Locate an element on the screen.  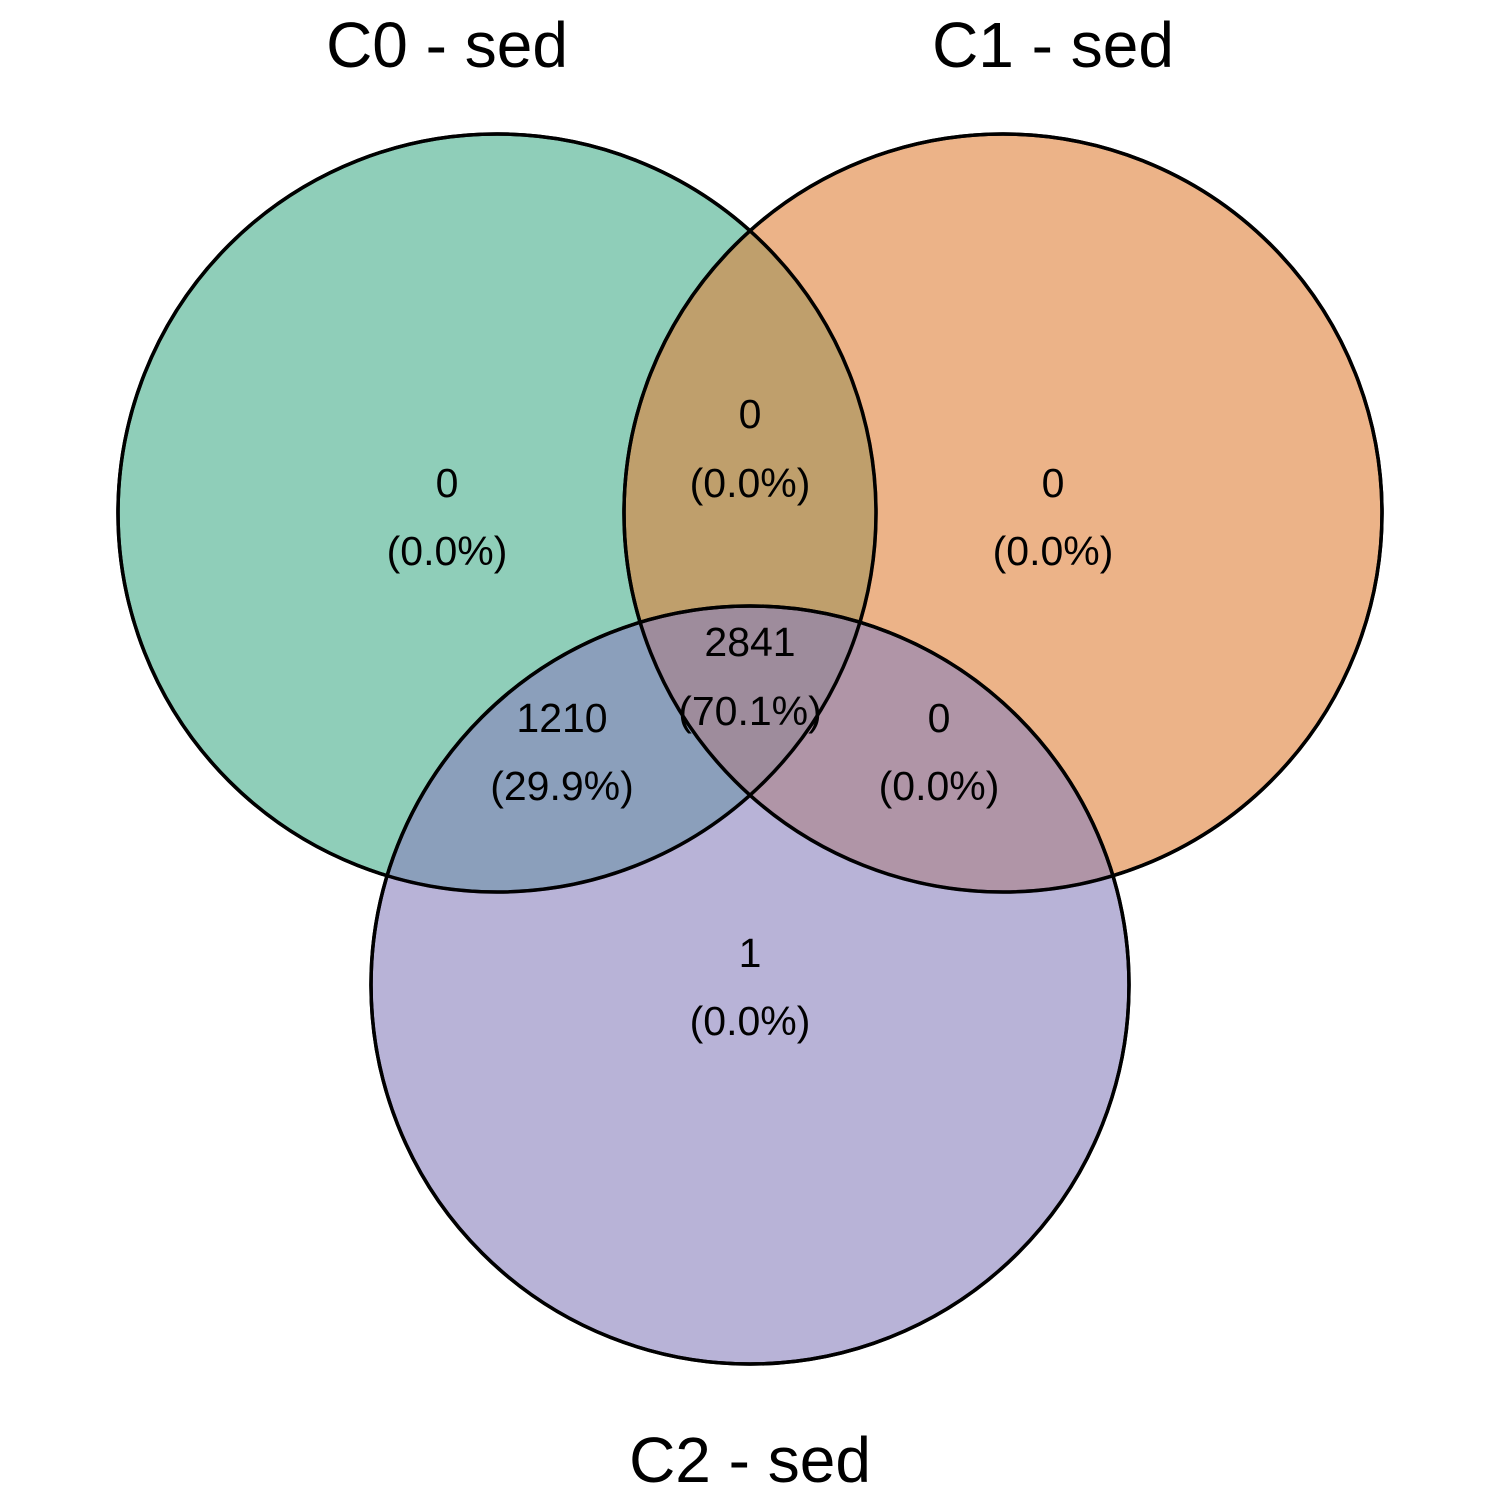
region-c0-c1-percent: (0.0%) is located at coordinates (750, 483).